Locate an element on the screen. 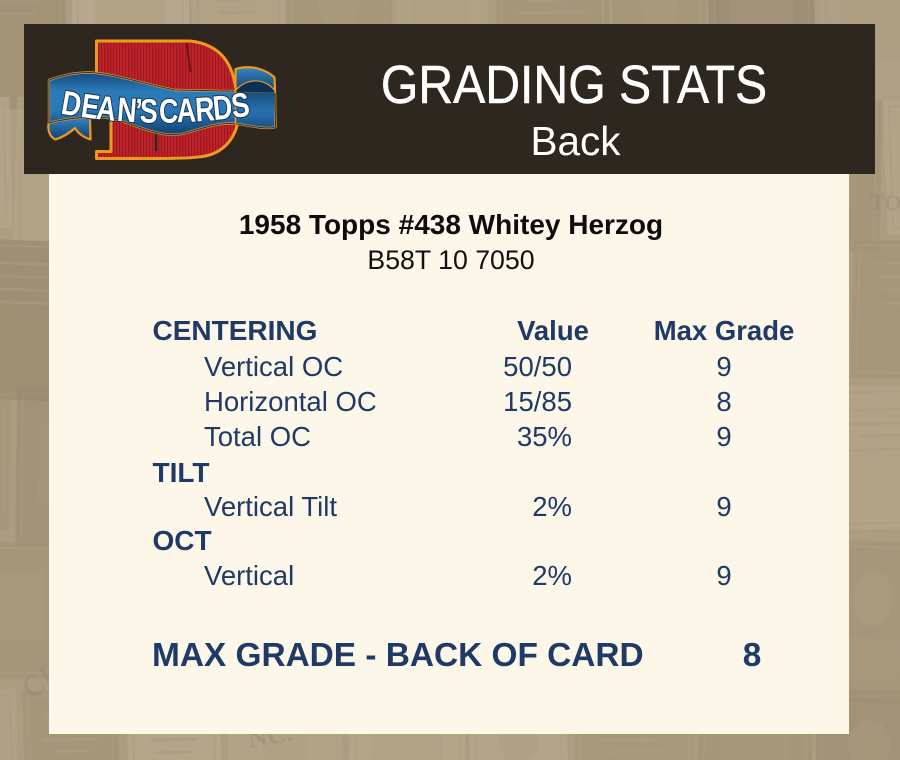 The height and width of the screenshot is (760, 900). svg-text: C is located at coordinates (168, 112).